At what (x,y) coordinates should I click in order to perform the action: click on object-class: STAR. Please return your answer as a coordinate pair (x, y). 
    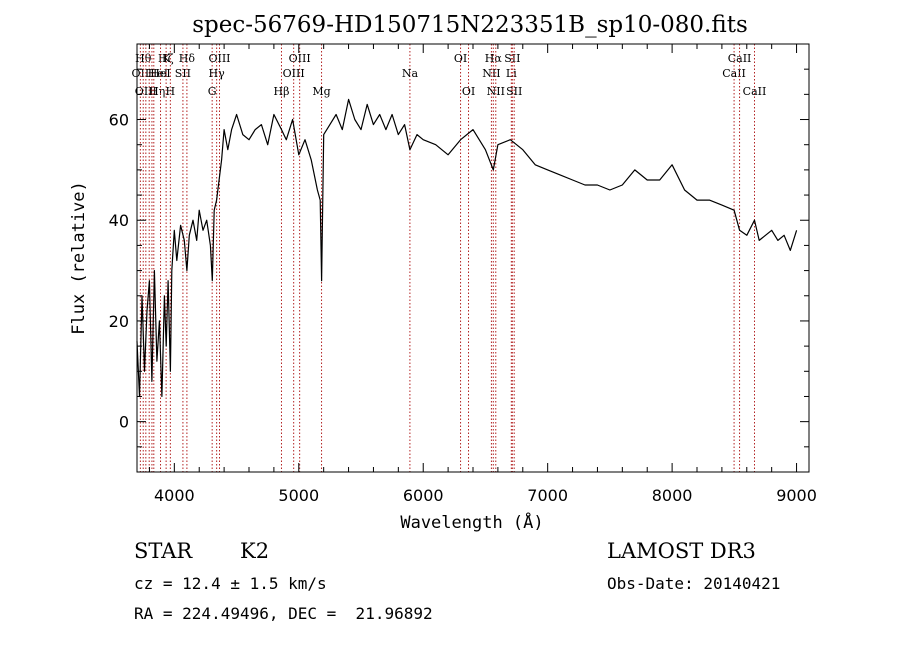
    Looking at the image, I should click on (163, 551).